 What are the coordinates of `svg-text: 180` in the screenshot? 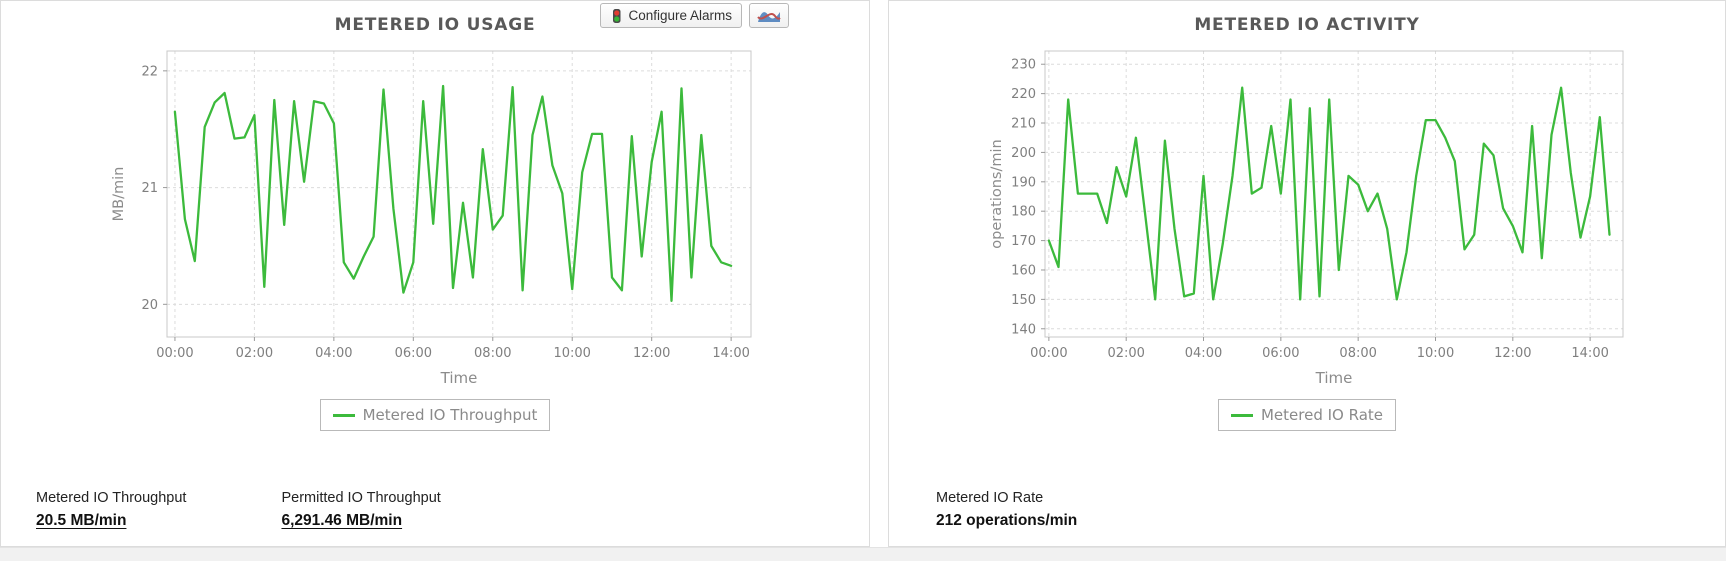 It's located at (1023, 212).